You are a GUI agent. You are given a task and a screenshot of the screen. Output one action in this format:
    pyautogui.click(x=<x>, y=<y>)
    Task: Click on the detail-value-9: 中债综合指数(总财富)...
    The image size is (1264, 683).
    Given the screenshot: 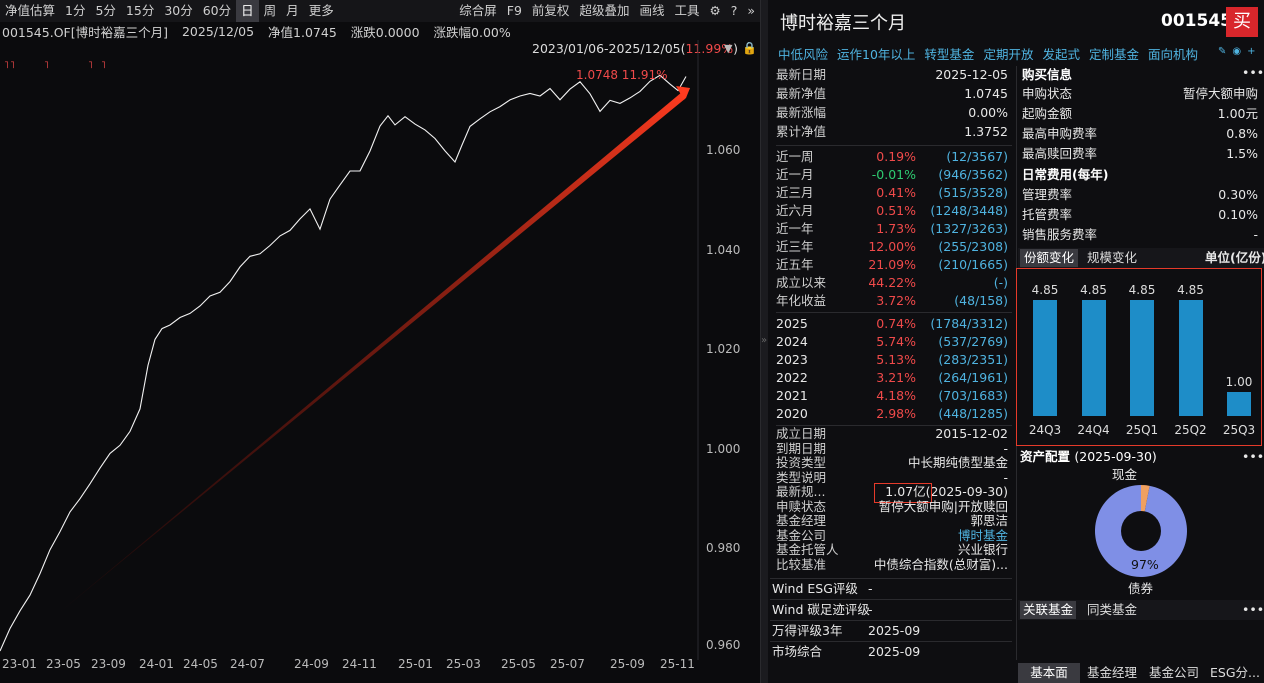 What is the action you would take?
    pyautogui.click(x=940, y=564)
    